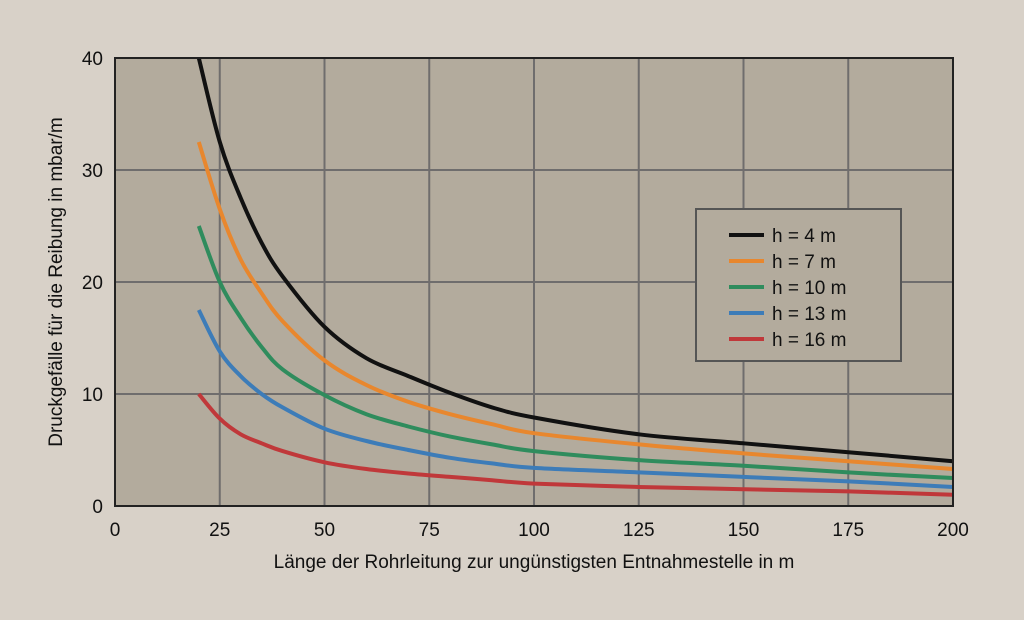  What do you see at coordinates (809, 314) in the screenshot?
I see `legend-label: h = 13 m` at bounding box center [809, 314].